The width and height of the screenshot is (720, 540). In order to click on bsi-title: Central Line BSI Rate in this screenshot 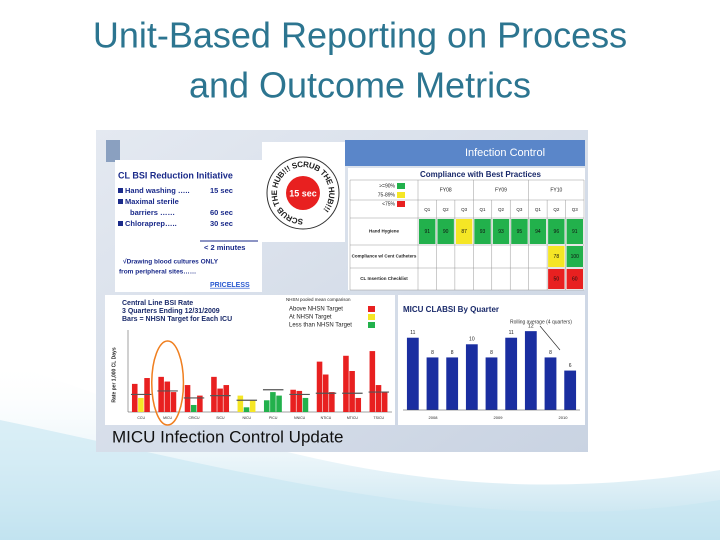, I will do `click(157, 303)`.